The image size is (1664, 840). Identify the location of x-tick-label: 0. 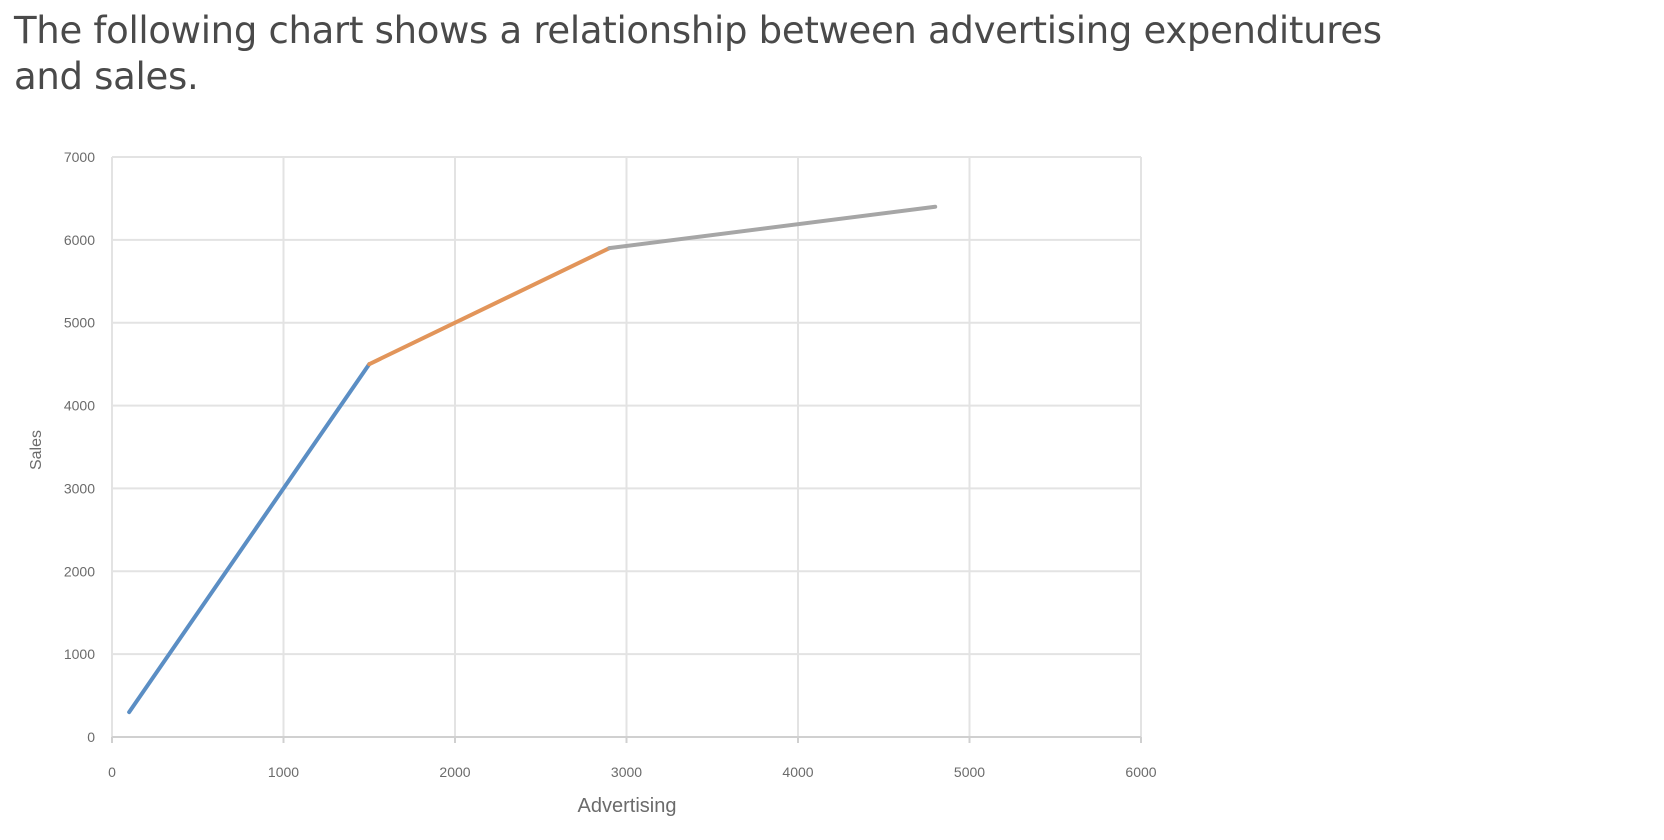
(112, 772).